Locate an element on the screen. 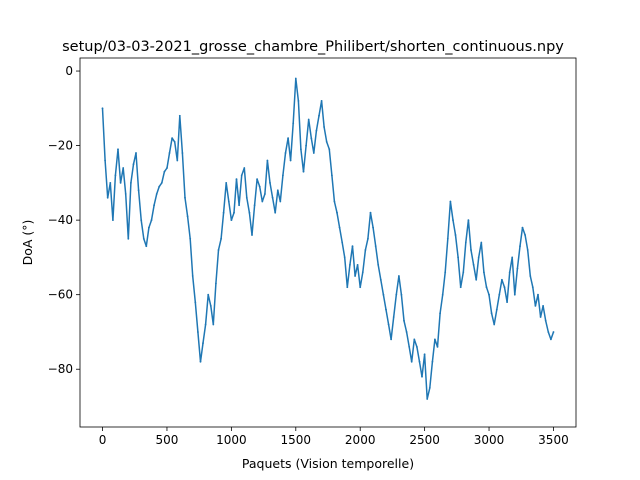 This screenshot has height=480, width=640. x-tick-label: 3000 is located at coordinates (489, 440).